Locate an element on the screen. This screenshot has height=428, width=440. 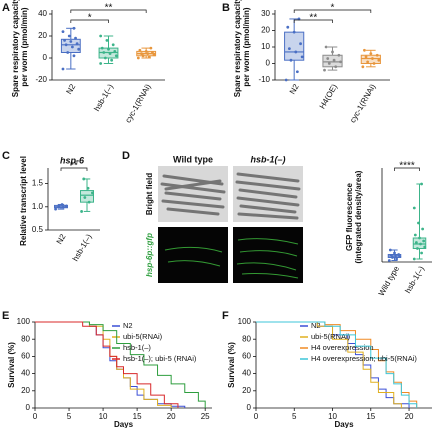
panel-label: E is located at coordinates (5, 316).